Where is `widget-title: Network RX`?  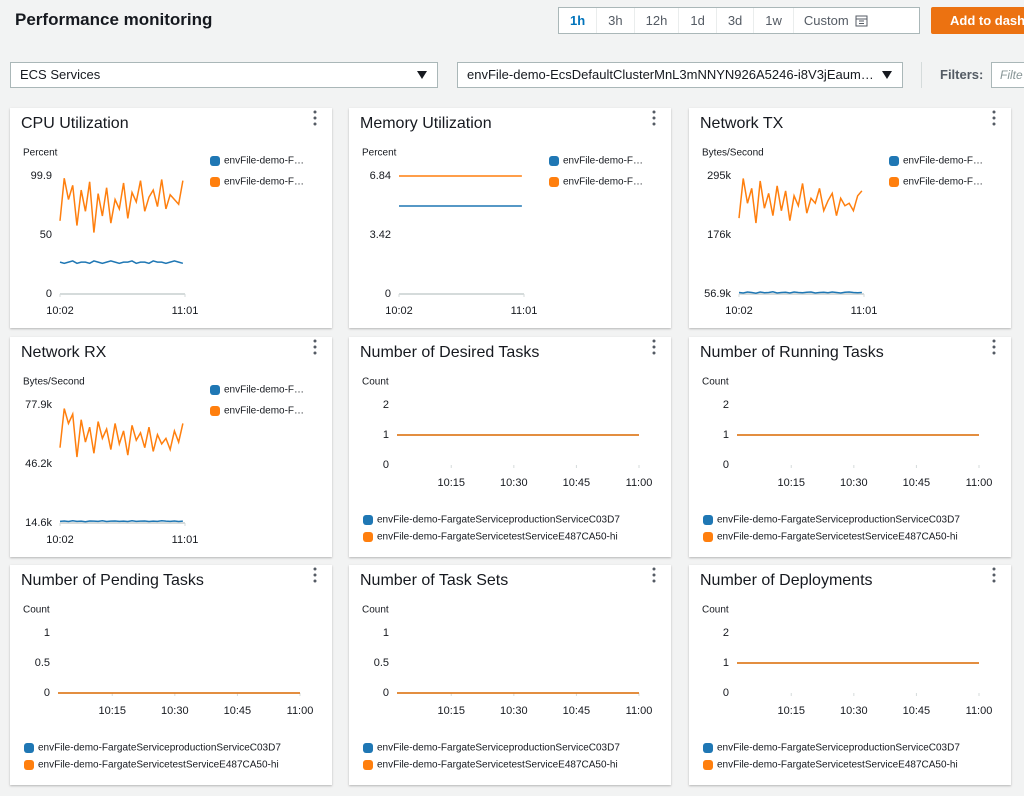
widget-title: Network RX is located at coordinates (64, 352).